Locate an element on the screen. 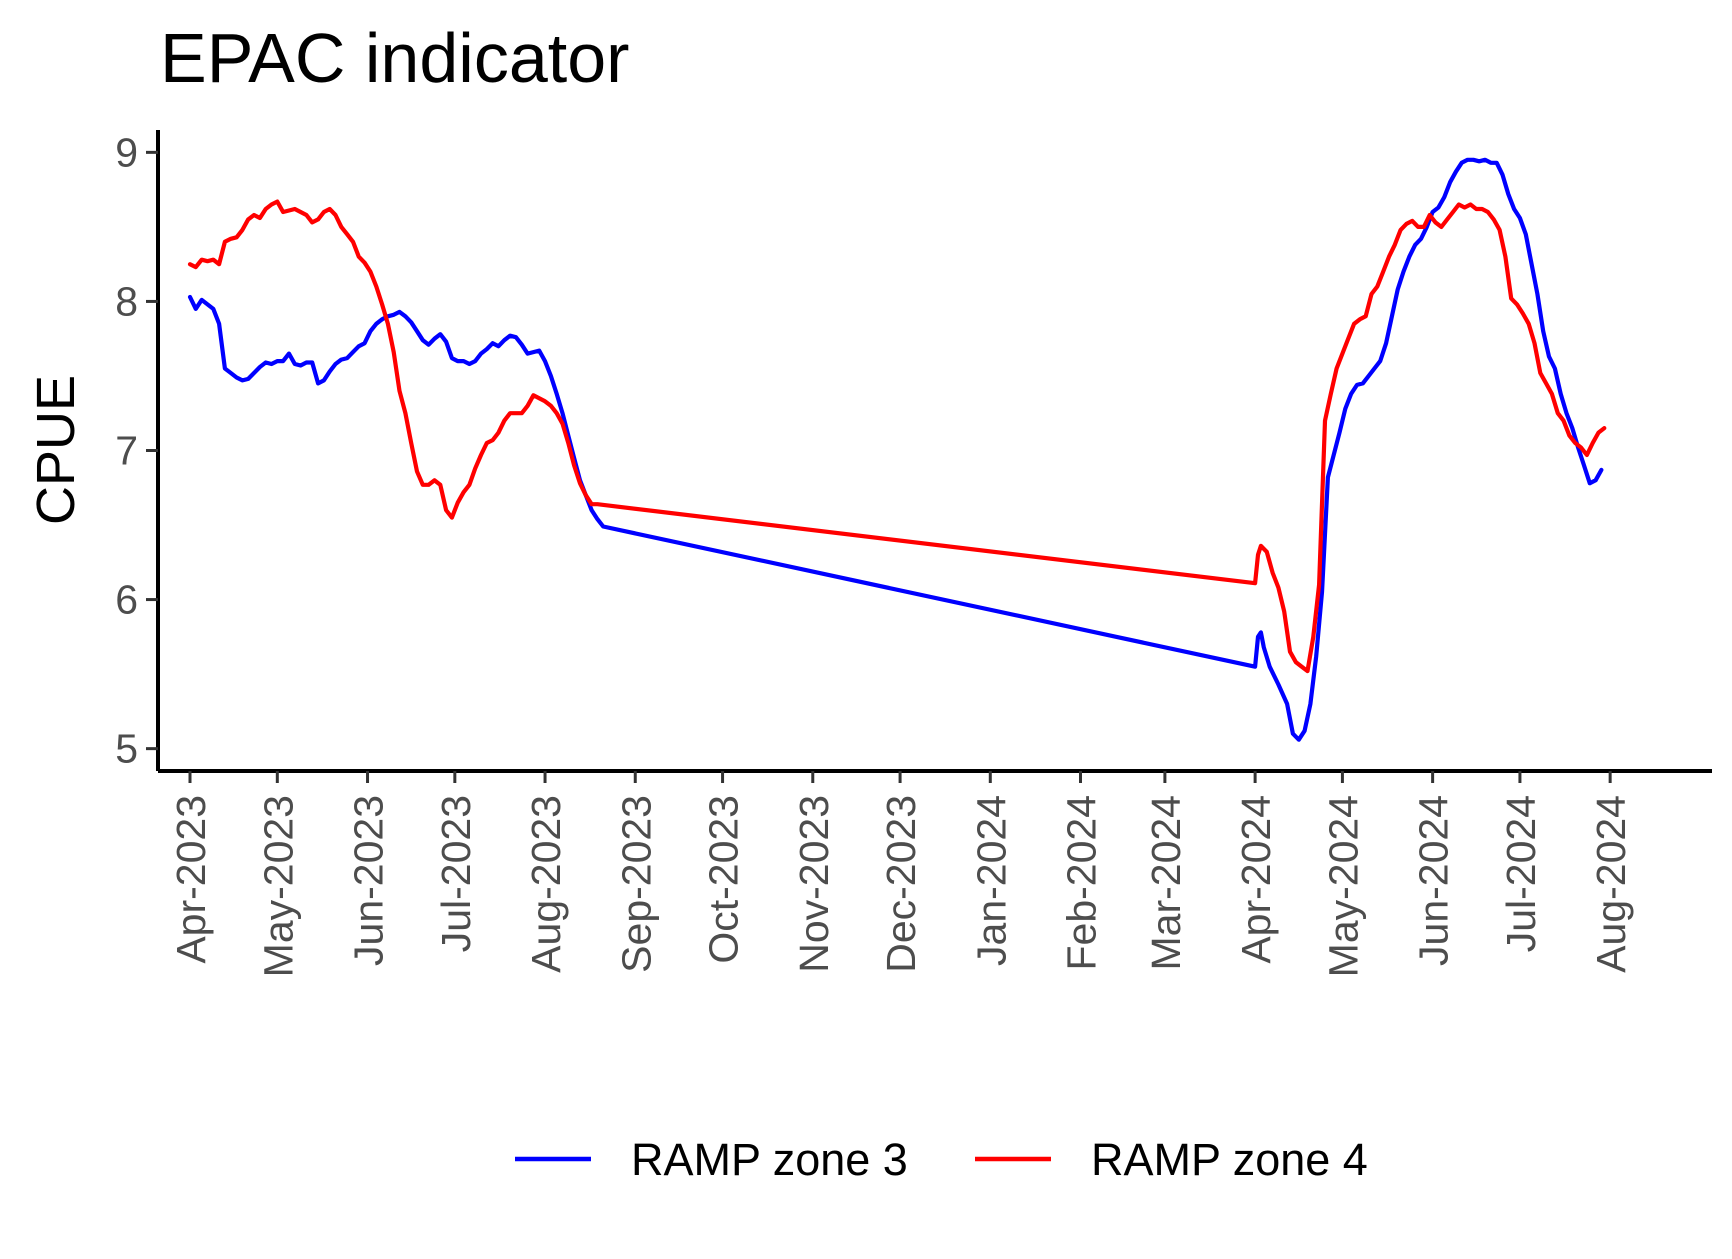  y-tick-label: 8 is located at coordinates (126, 301).